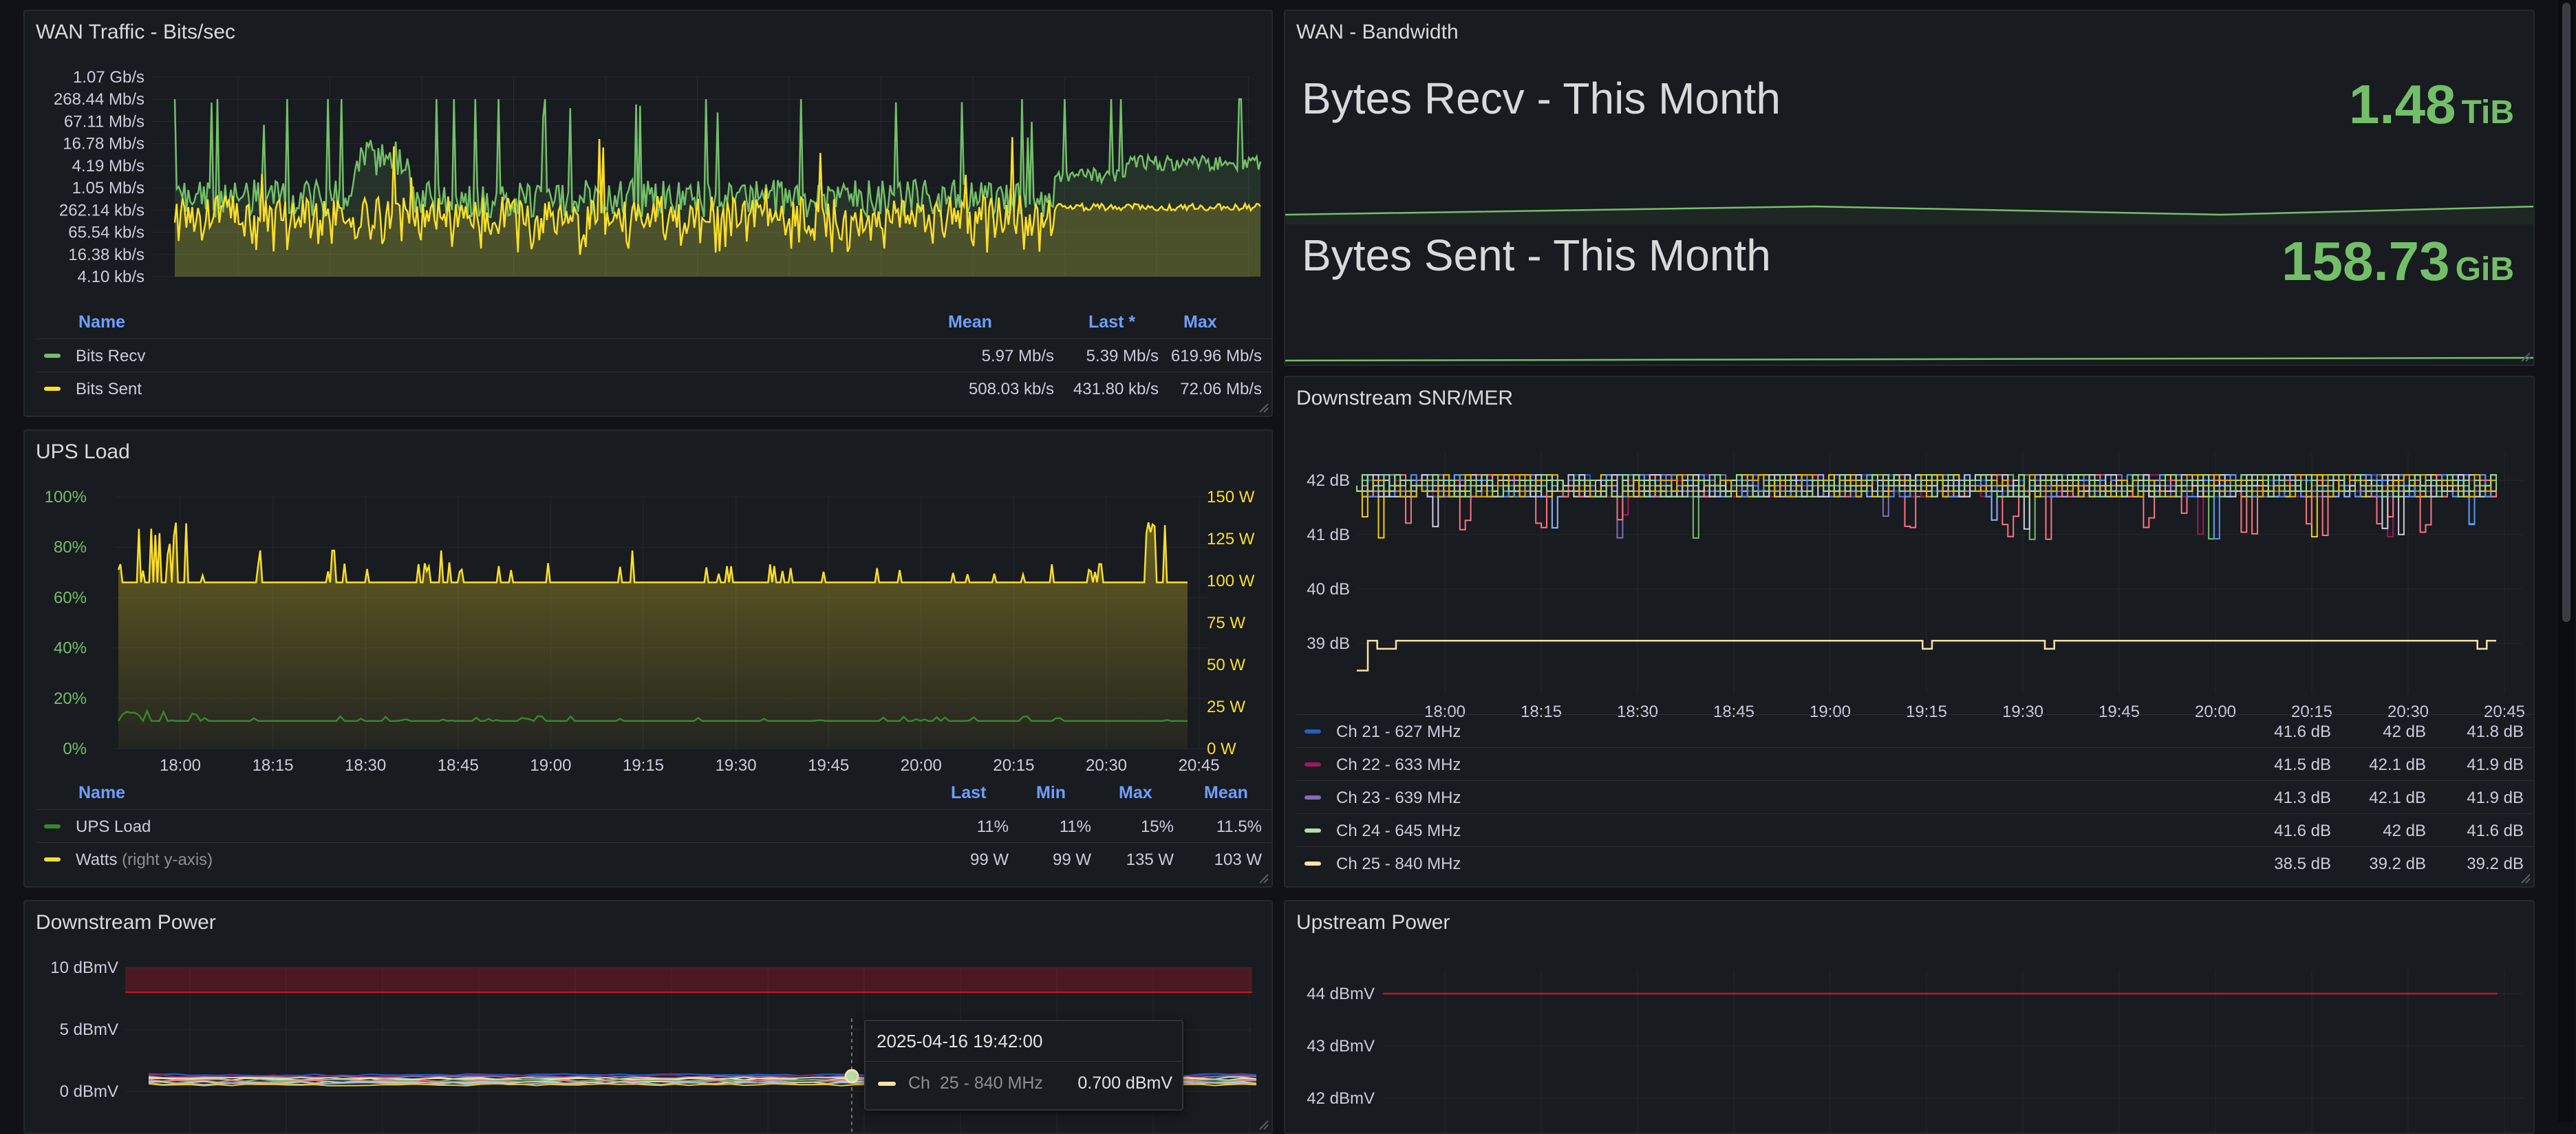 The height and width of the screenshot is (1134, 2576). I want to click on panel-title: WAN Traffic - Bits/sec, so click(136, 32).